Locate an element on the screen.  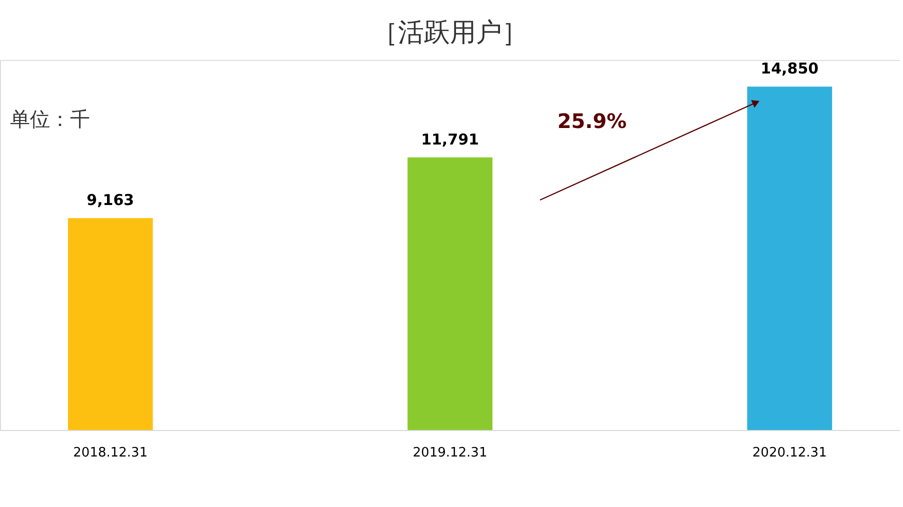
data-label: 11,791 is located at coordinates (450, 139).